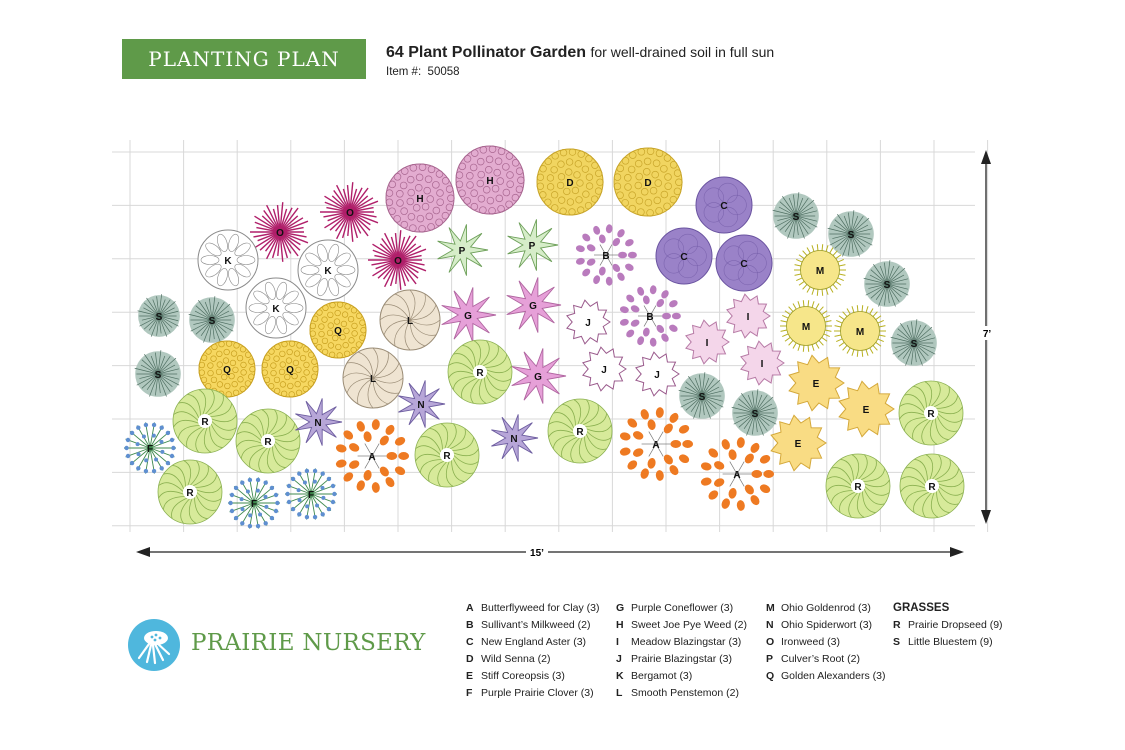 This screenshot has width=1125, height=750. Describe the element at coordinates (532, 608) in the screenshot. I see `legend-item-a: A Butterflyweed for Clay (3)` at that location.